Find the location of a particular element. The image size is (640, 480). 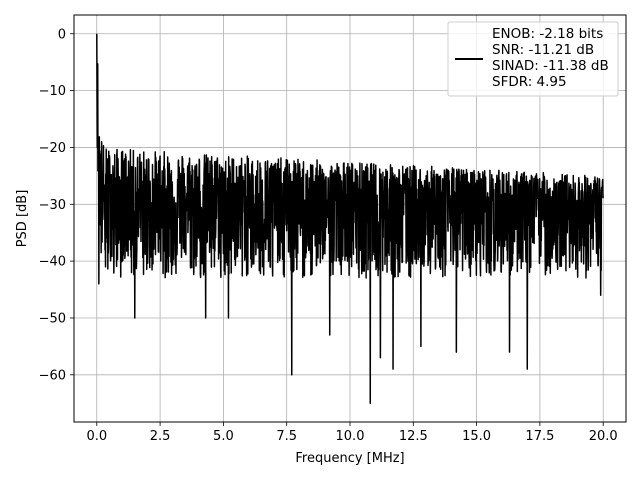

y-tick-label: 0 is located at coordinates (62, 34).